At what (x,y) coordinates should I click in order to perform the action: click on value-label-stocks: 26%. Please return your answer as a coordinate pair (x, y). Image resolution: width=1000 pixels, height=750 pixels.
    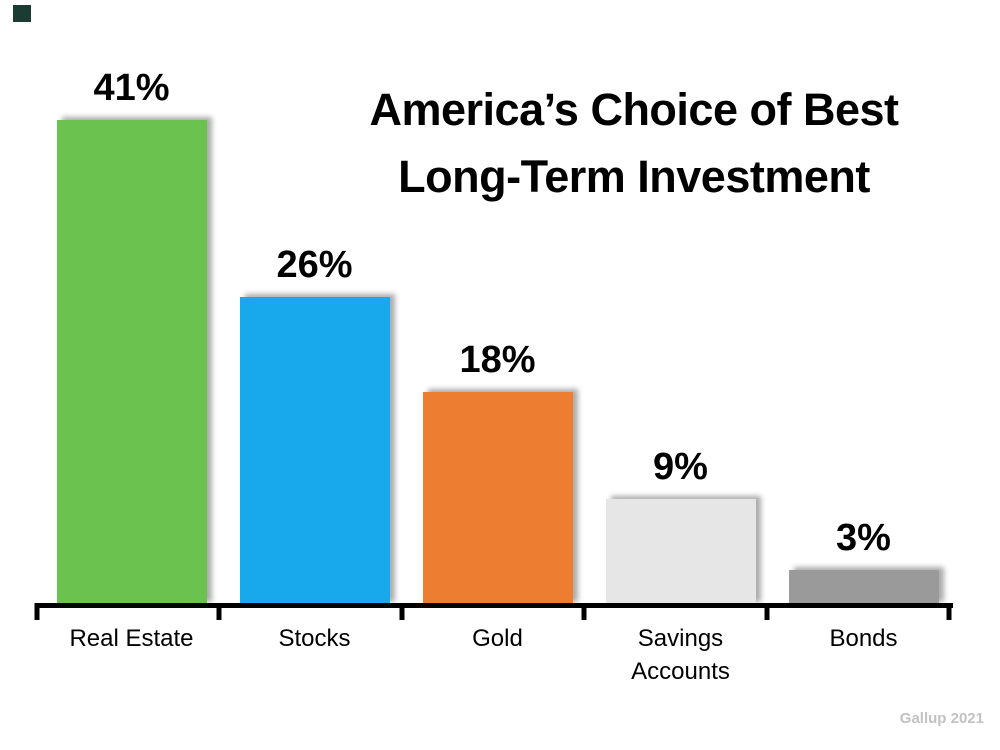
    Looking at the image, I should click on (314, 265).